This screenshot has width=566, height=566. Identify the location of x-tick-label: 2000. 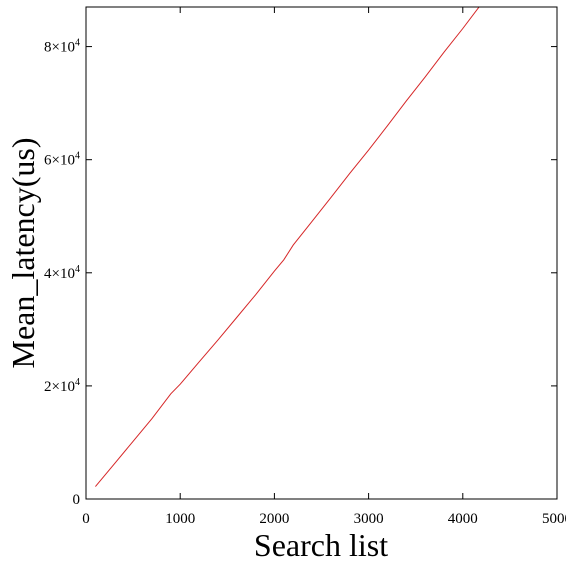
(274, 519).